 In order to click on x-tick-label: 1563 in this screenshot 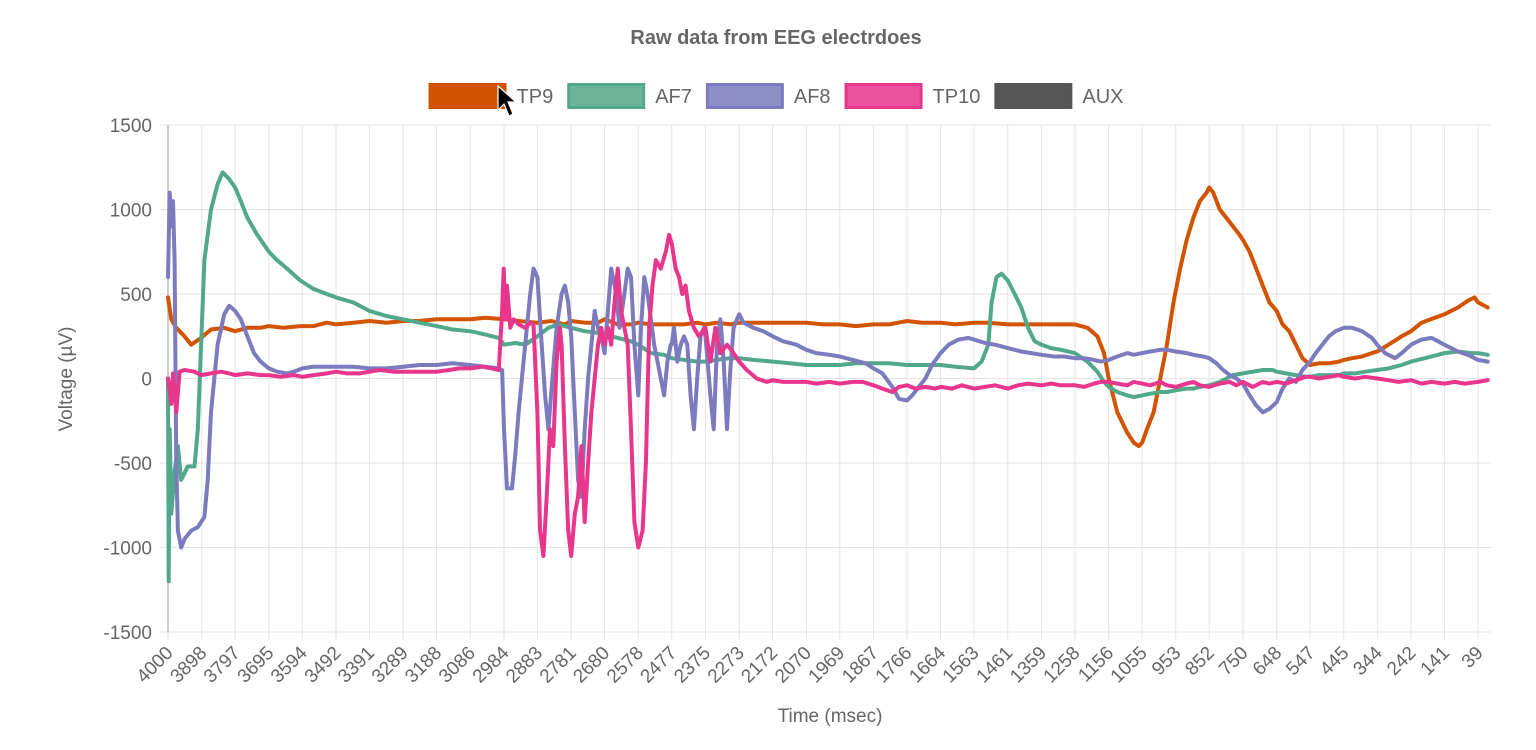, I will do `click(961, 665)`.